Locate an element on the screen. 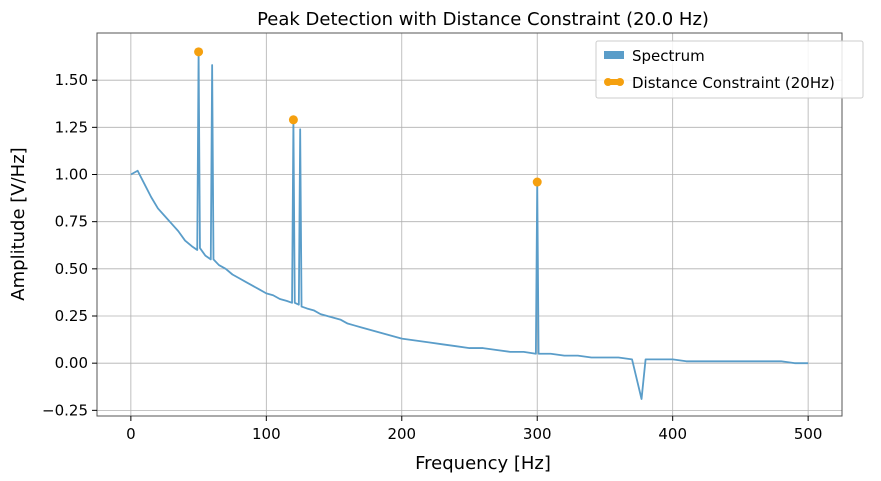  legend: Spectrum Distance Constraint (20Hz) is located at coordinates (729, 69).